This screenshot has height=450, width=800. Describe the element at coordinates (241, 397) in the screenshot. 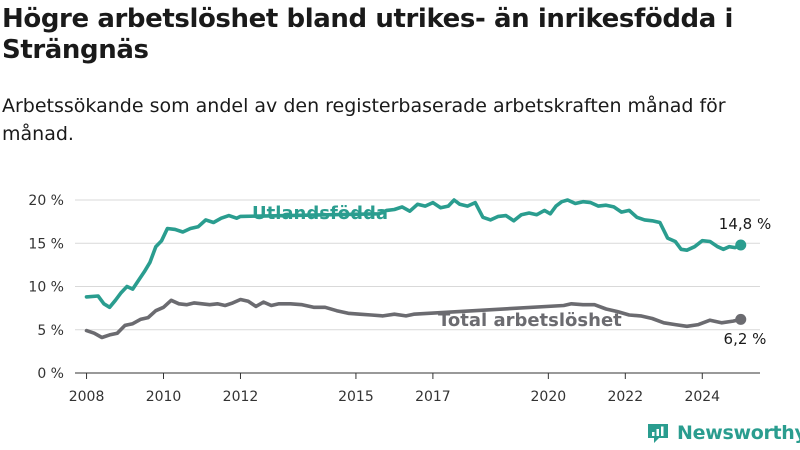

I see `x-tick-label: 2012` at that location.